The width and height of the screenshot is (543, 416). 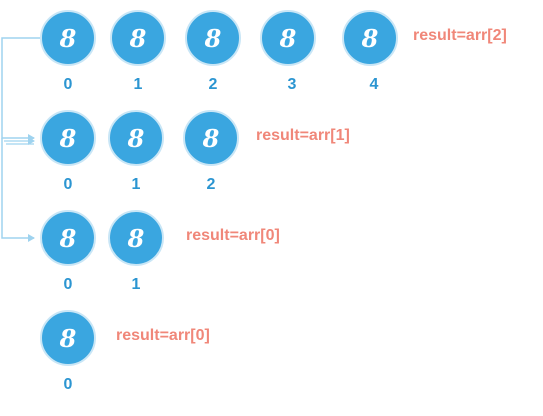 I want to click on result-label: result=arr[2], so click(x=460, y=35).